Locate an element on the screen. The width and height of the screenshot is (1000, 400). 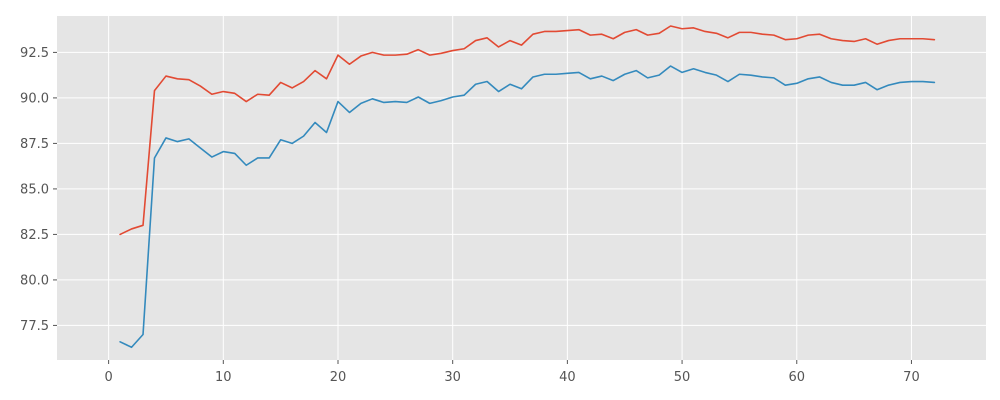
y-axis-ticks: 77.5 80.0 82.5 85.0 87.5 90.0 92.5 is located at coordinates (38, 190).